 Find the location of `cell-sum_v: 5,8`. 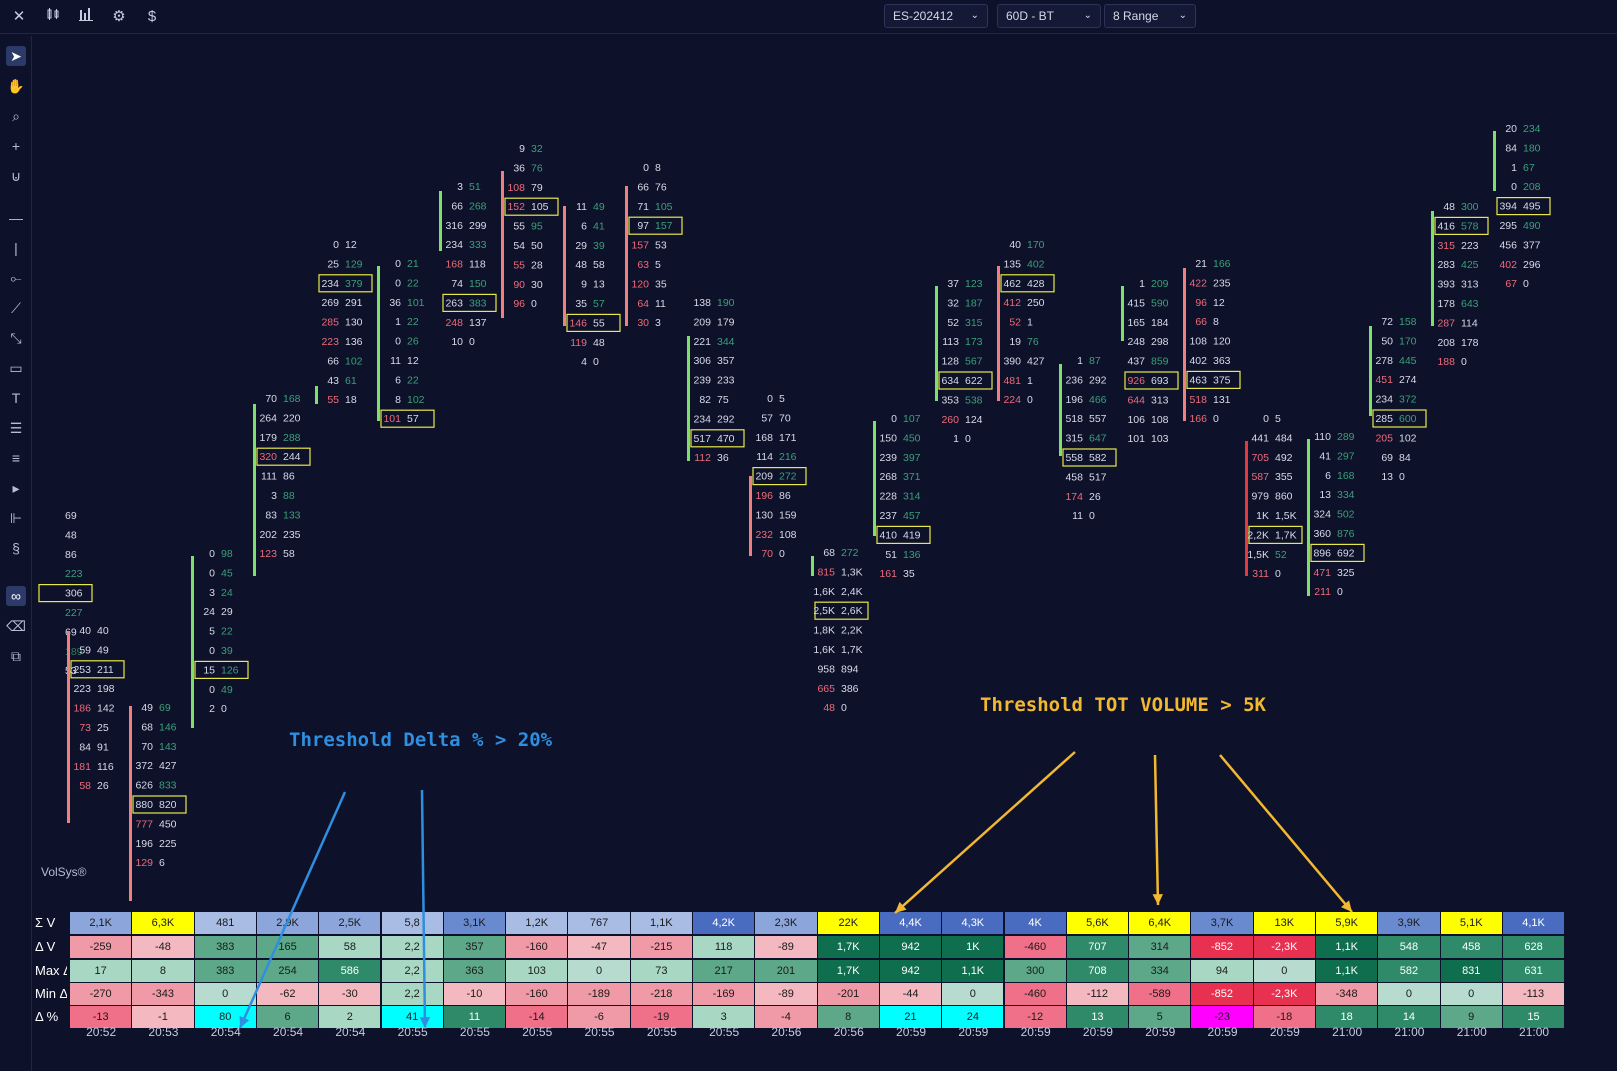

cell-sum_v: 5,8 is located at coordinates (412, 923).